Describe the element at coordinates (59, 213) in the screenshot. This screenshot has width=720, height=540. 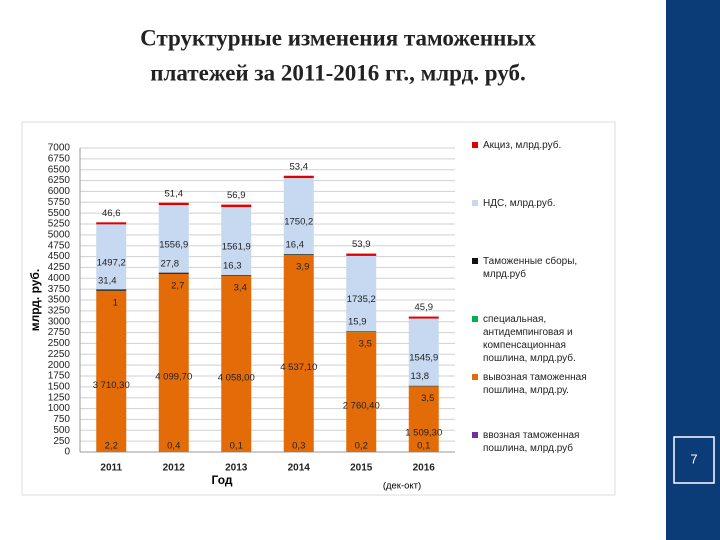
I see `y-tick-label: 5500` at that location.